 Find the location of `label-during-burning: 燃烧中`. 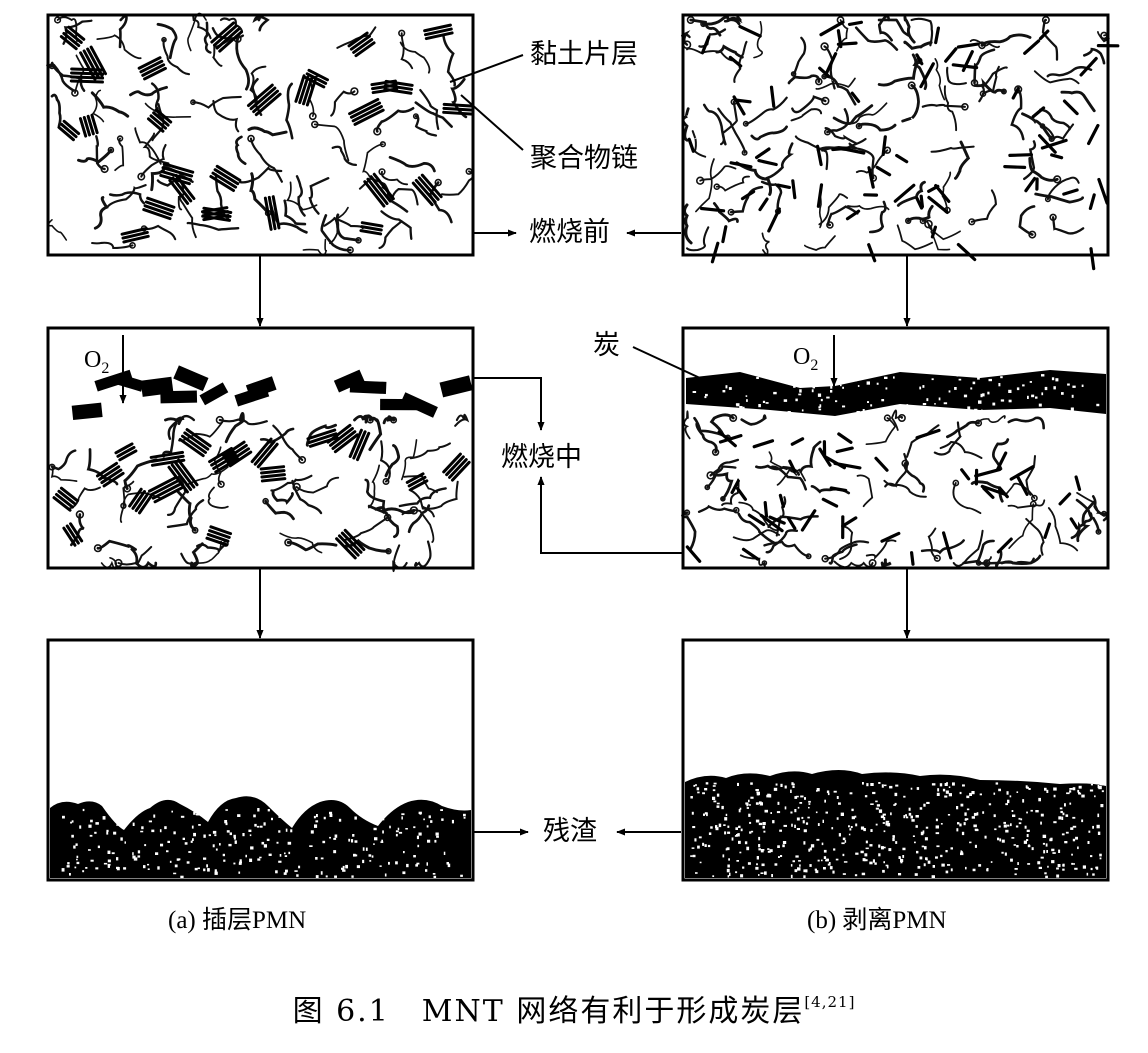

label-during-burning: 燃烧中 is located at coordinates (541, 457).